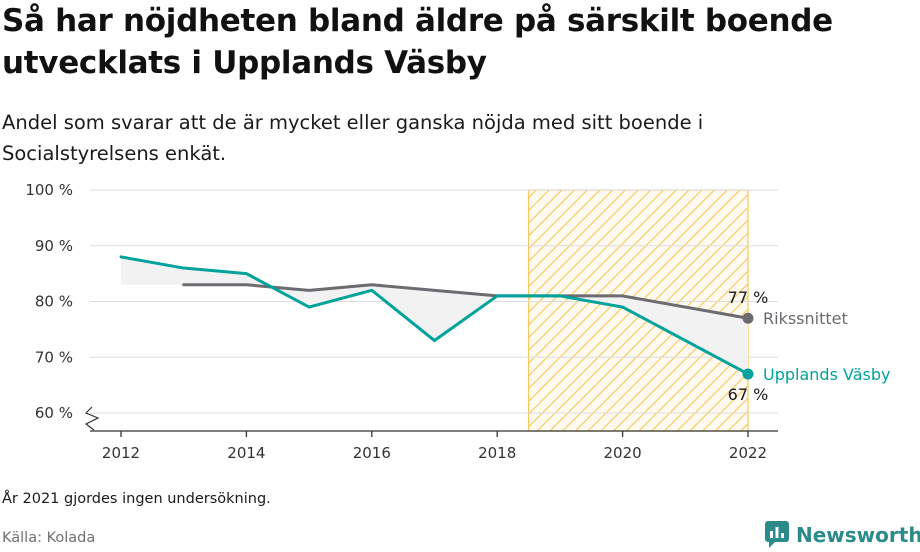 This screenshot has width=920, height=552. Describe the element at coordinates (54, 246) in the screenshot. I see `y-tick-label: 90 %` at that location.